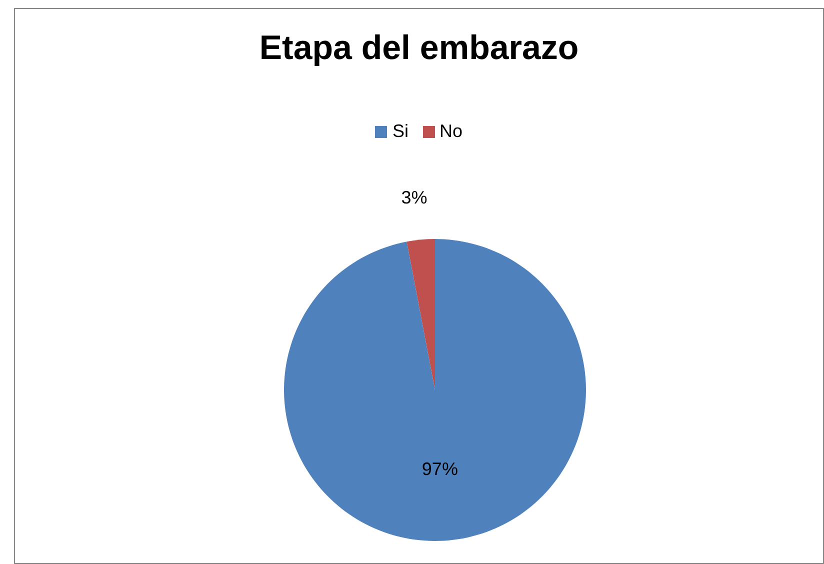 The width and height of the screenshot is (824, 564). I want to click on data-label: 3%, so click(414, 198).